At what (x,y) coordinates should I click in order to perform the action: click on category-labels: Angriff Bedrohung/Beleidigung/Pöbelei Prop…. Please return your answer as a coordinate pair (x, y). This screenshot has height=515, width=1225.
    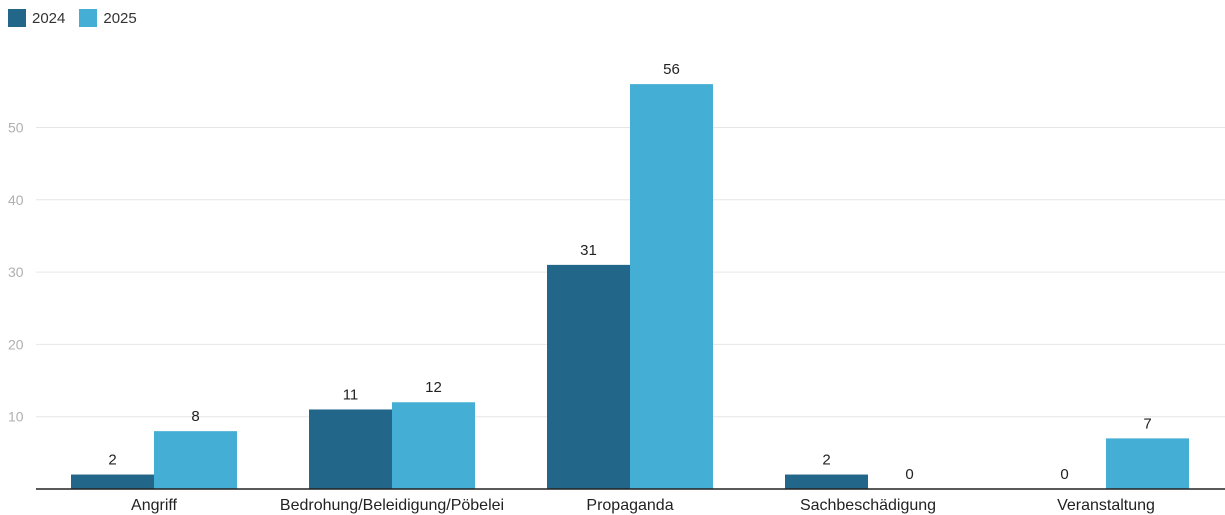
    Looking at the image, I should click on (643, 505).